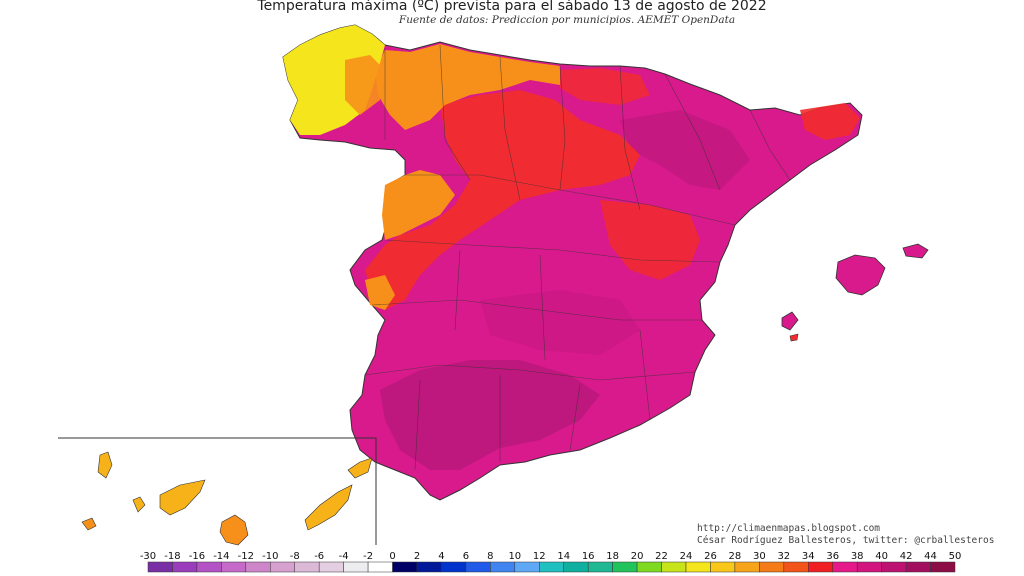  What do you see at coordinates (319, 556) in the screenshot?
I see `legend-tick-label: -6` at bounding box center [319, 556].